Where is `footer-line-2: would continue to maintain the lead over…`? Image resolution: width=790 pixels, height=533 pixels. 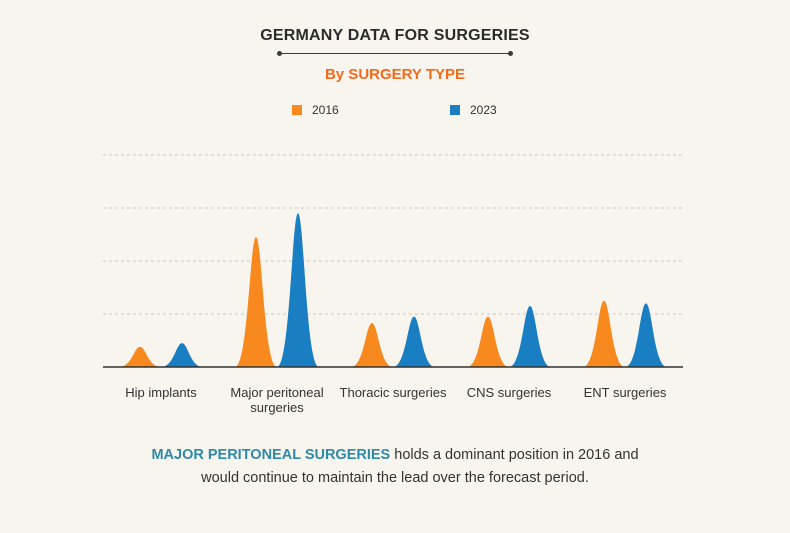 footer-line-2: would continue to maintain the lead over… is located at coordinates (395, 478).